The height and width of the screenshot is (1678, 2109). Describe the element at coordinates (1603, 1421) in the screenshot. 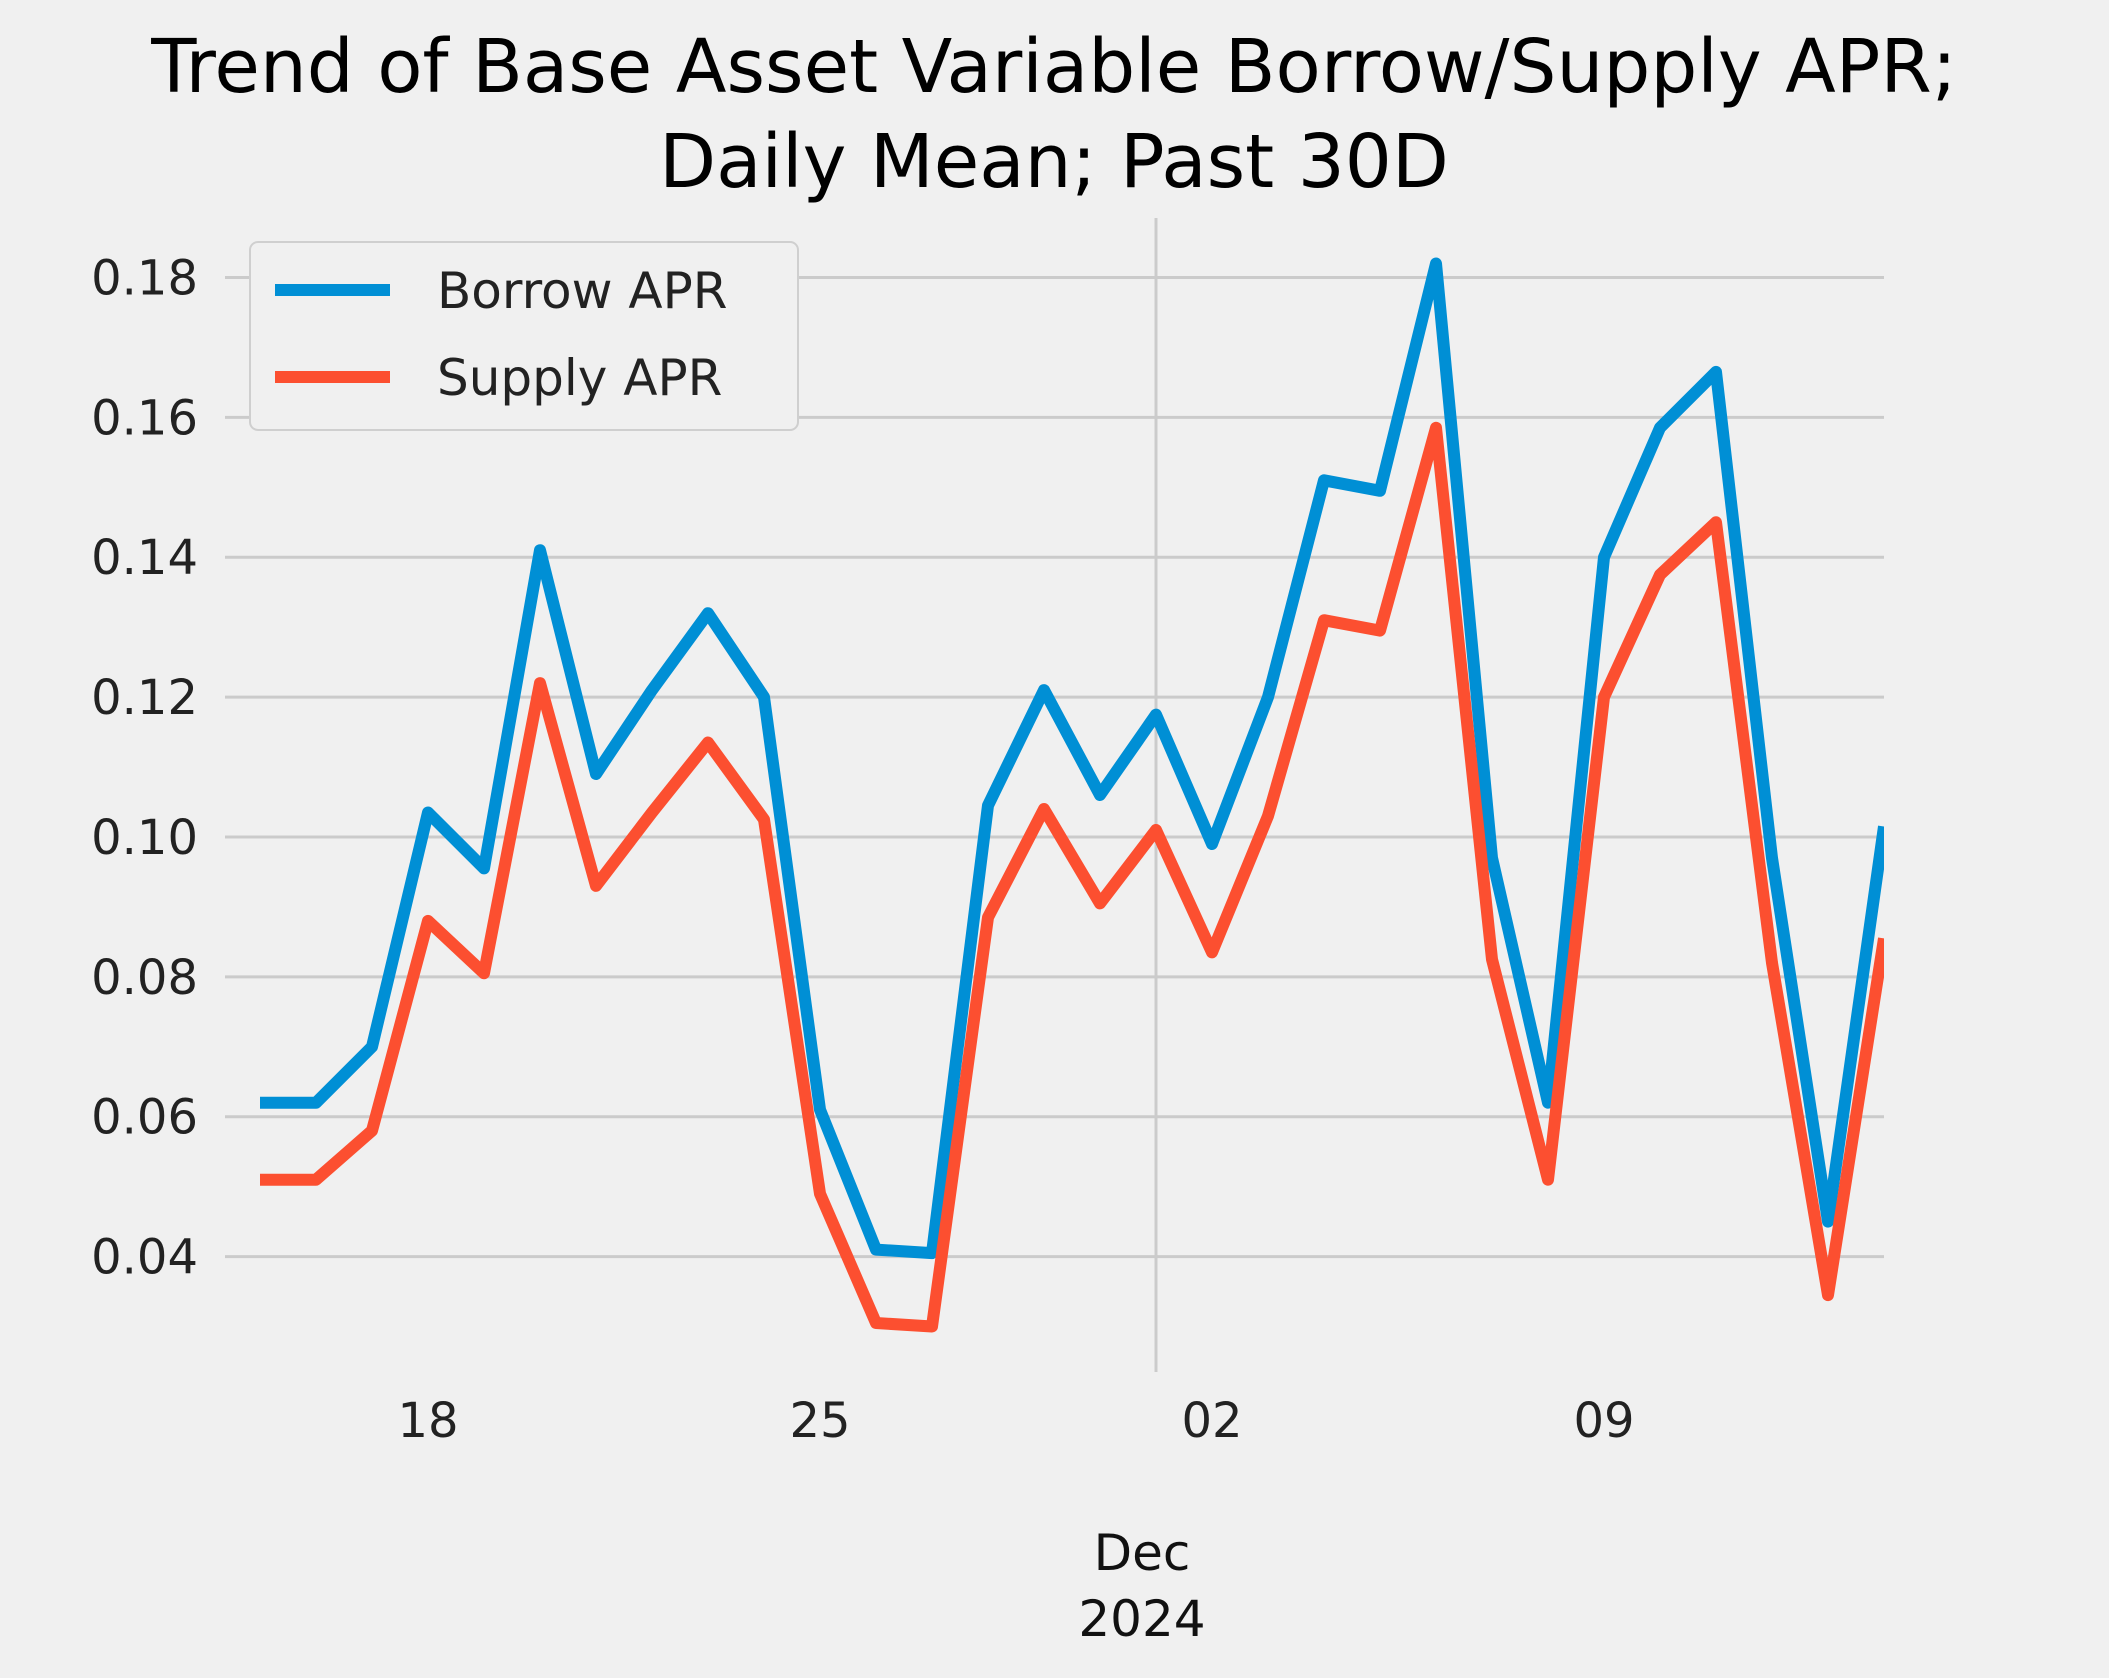

I see `x-tick-label: 09` at that location.